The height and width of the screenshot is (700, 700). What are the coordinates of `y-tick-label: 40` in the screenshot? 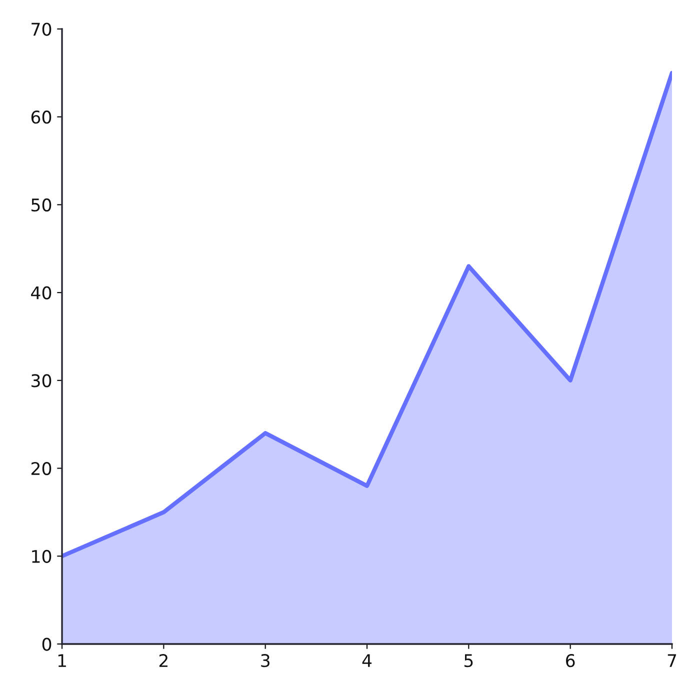 It's located at (41, 293).